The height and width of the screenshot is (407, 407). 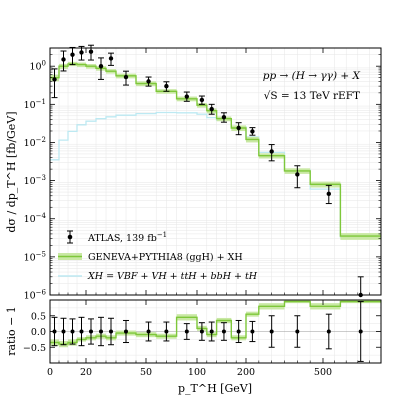 I want to click on main-y-tick-exponent: −6, so click(x=41, y=293).